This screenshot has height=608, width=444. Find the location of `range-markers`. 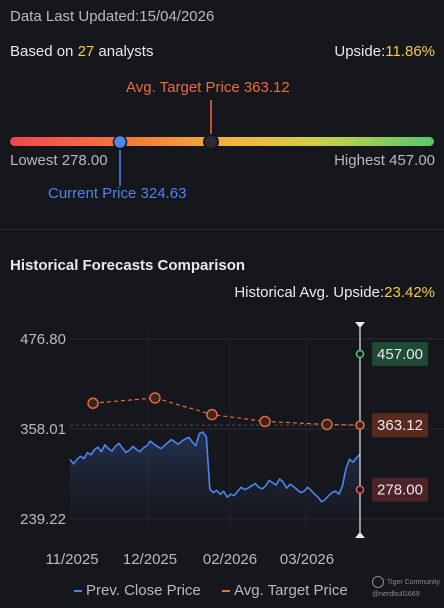

range-markers is located at coordinates (165, 142).